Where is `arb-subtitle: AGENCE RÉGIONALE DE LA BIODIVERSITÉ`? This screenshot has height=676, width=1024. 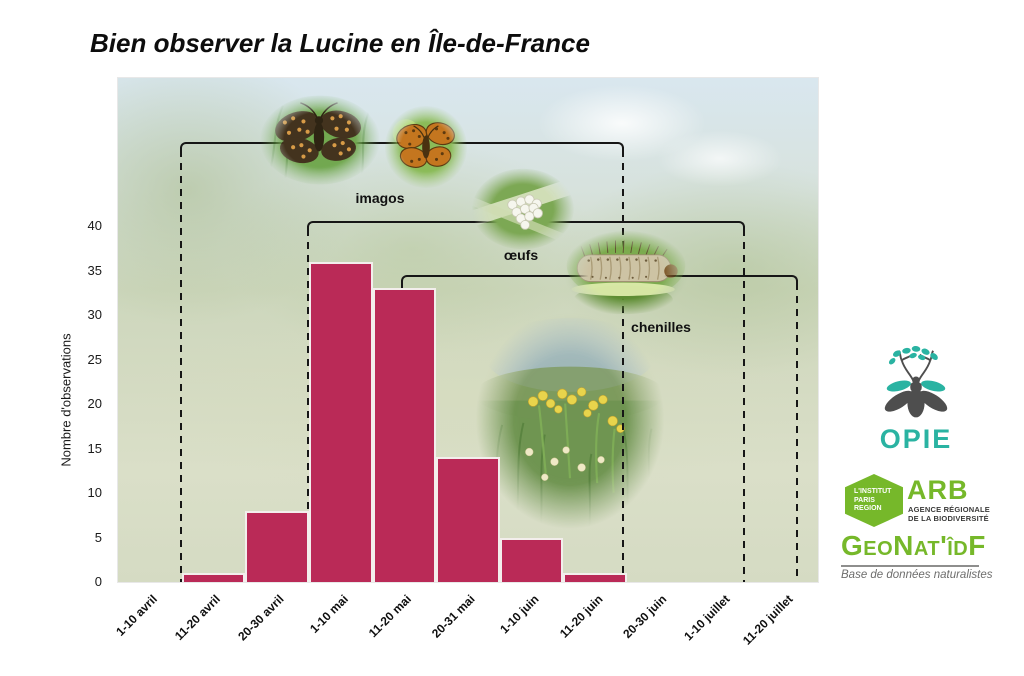
arb-subtitle: AGENCE RÉGIONALE DE LA BIODIVERSITÉ is located at coordinates (949, 514).